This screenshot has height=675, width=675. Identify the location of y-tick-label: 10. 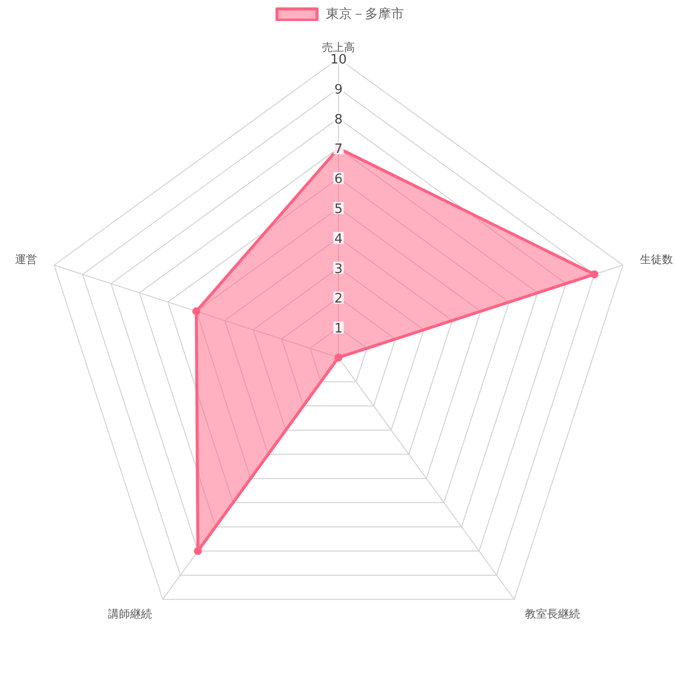
(338, 60).